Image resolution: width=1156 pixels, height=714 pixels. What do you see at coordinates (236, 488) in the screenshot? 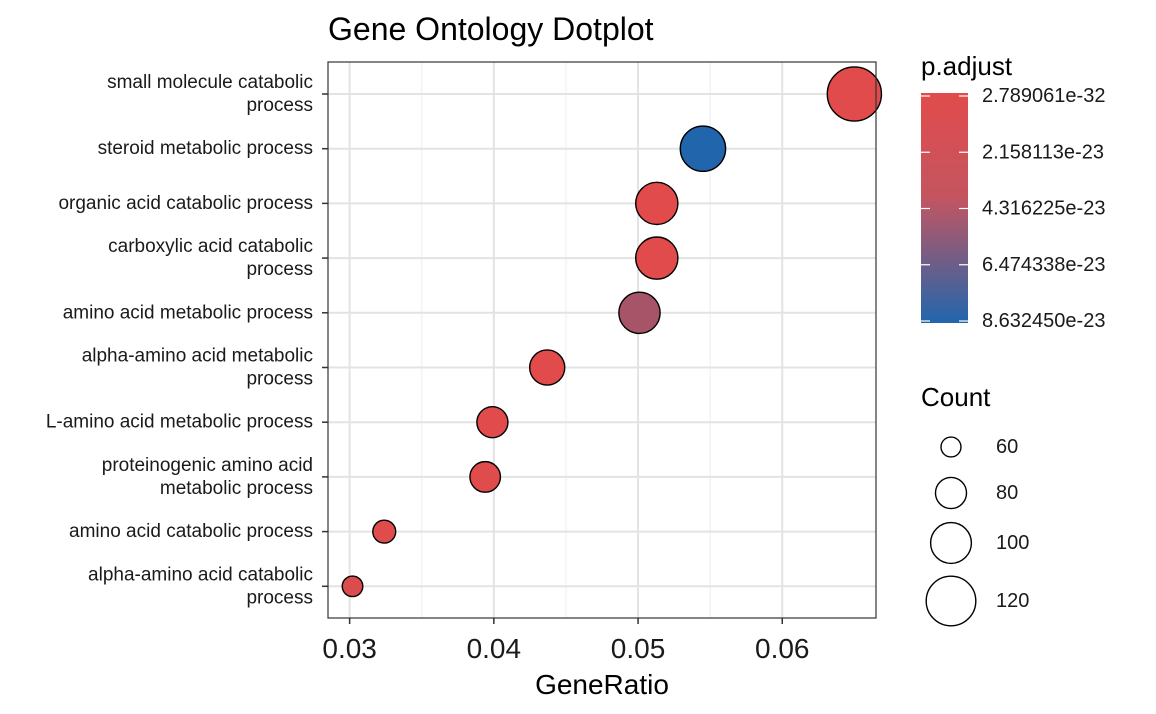
I see `y-tick-label: metabolic process` at bounding box center [236, 488].